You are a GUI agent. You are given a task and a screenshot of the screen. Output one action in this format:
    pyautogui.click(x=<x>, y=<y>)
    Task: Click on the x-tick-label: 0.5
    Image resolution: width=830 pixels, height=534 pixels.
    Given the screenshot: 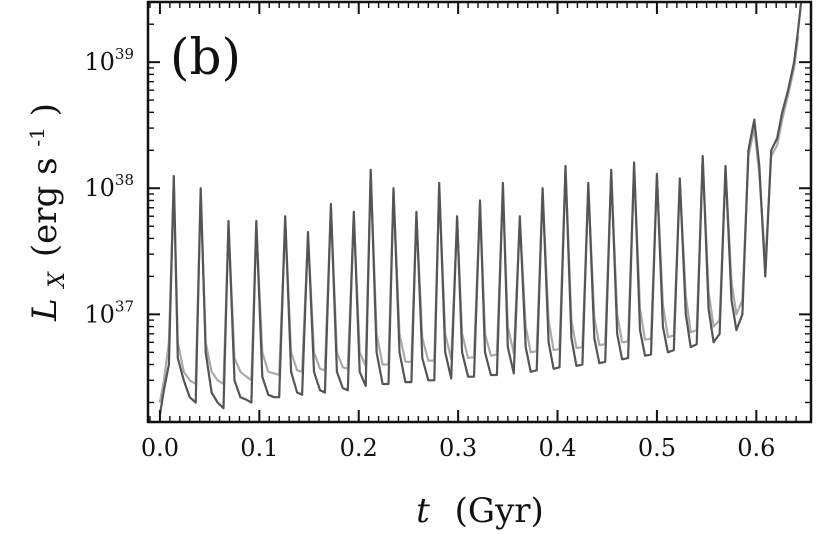 What is the action you would take?
    pyautogui.click(x=657, y=448)
    